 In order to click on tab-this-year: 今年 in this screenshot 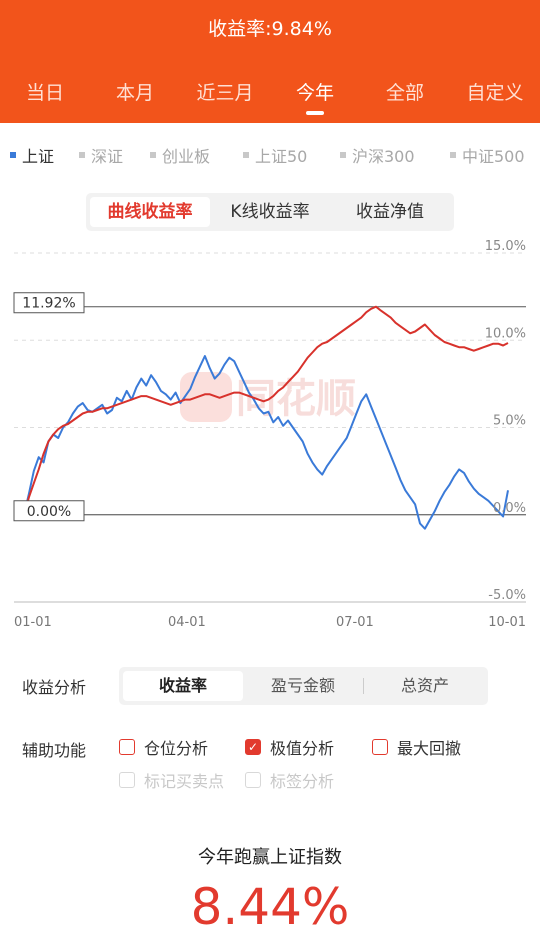, I will do `click(314, 93)`.